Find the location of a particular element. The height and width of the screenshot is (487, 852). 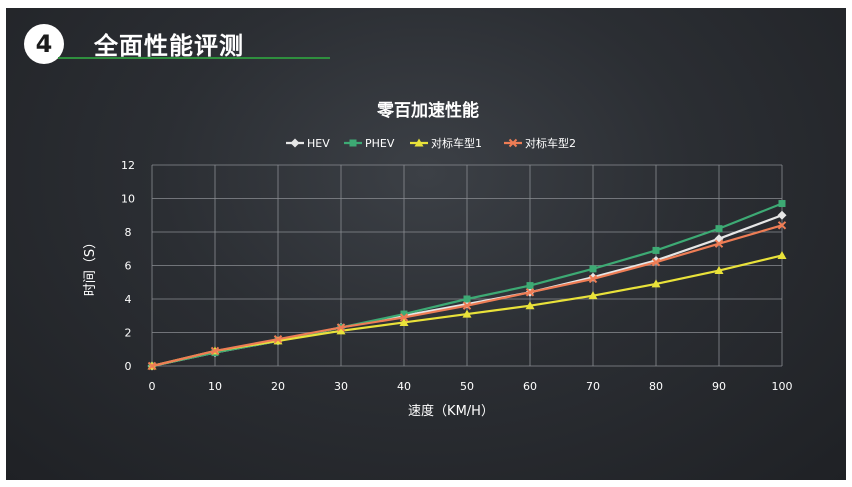

x-axis: 0 10 20 30 40 50 60 70 80 90 100 is located at coordinates (471, 386).